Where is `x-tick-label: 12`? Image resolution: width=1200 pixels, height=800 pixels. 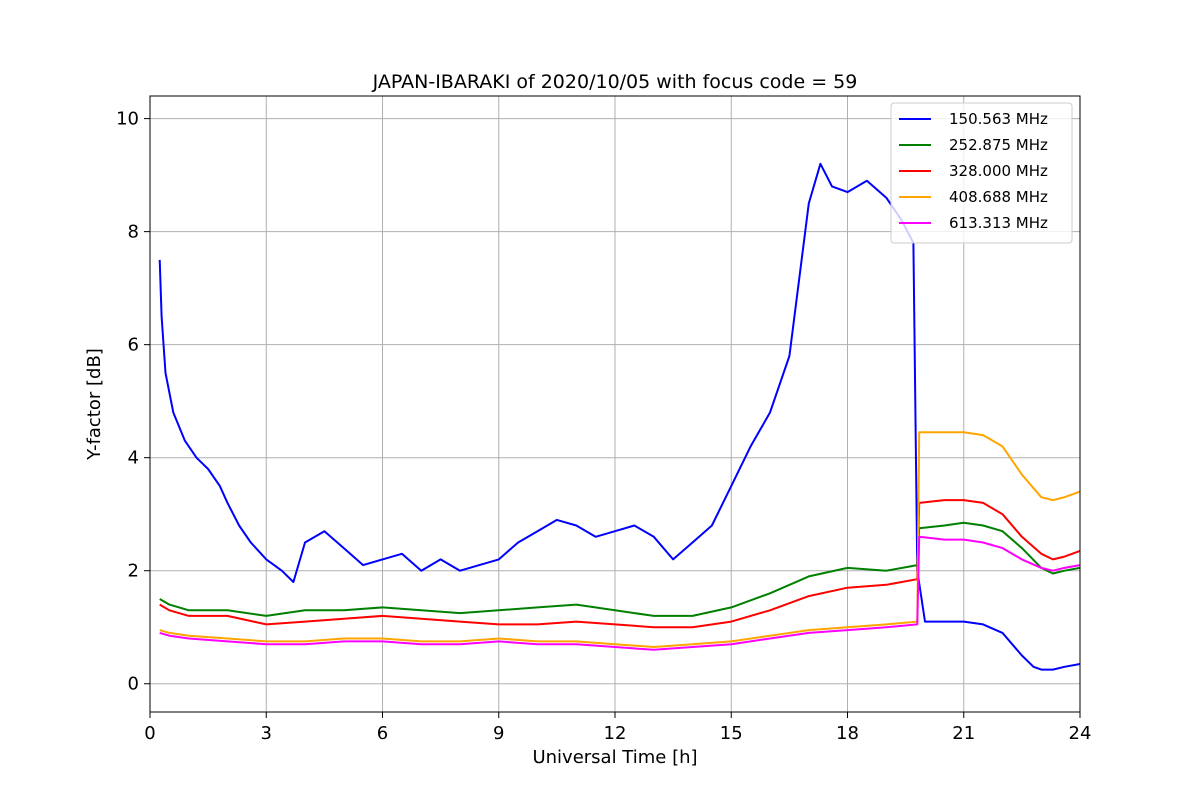
x-tick-label: 12 is located at coordinates (615, 733).